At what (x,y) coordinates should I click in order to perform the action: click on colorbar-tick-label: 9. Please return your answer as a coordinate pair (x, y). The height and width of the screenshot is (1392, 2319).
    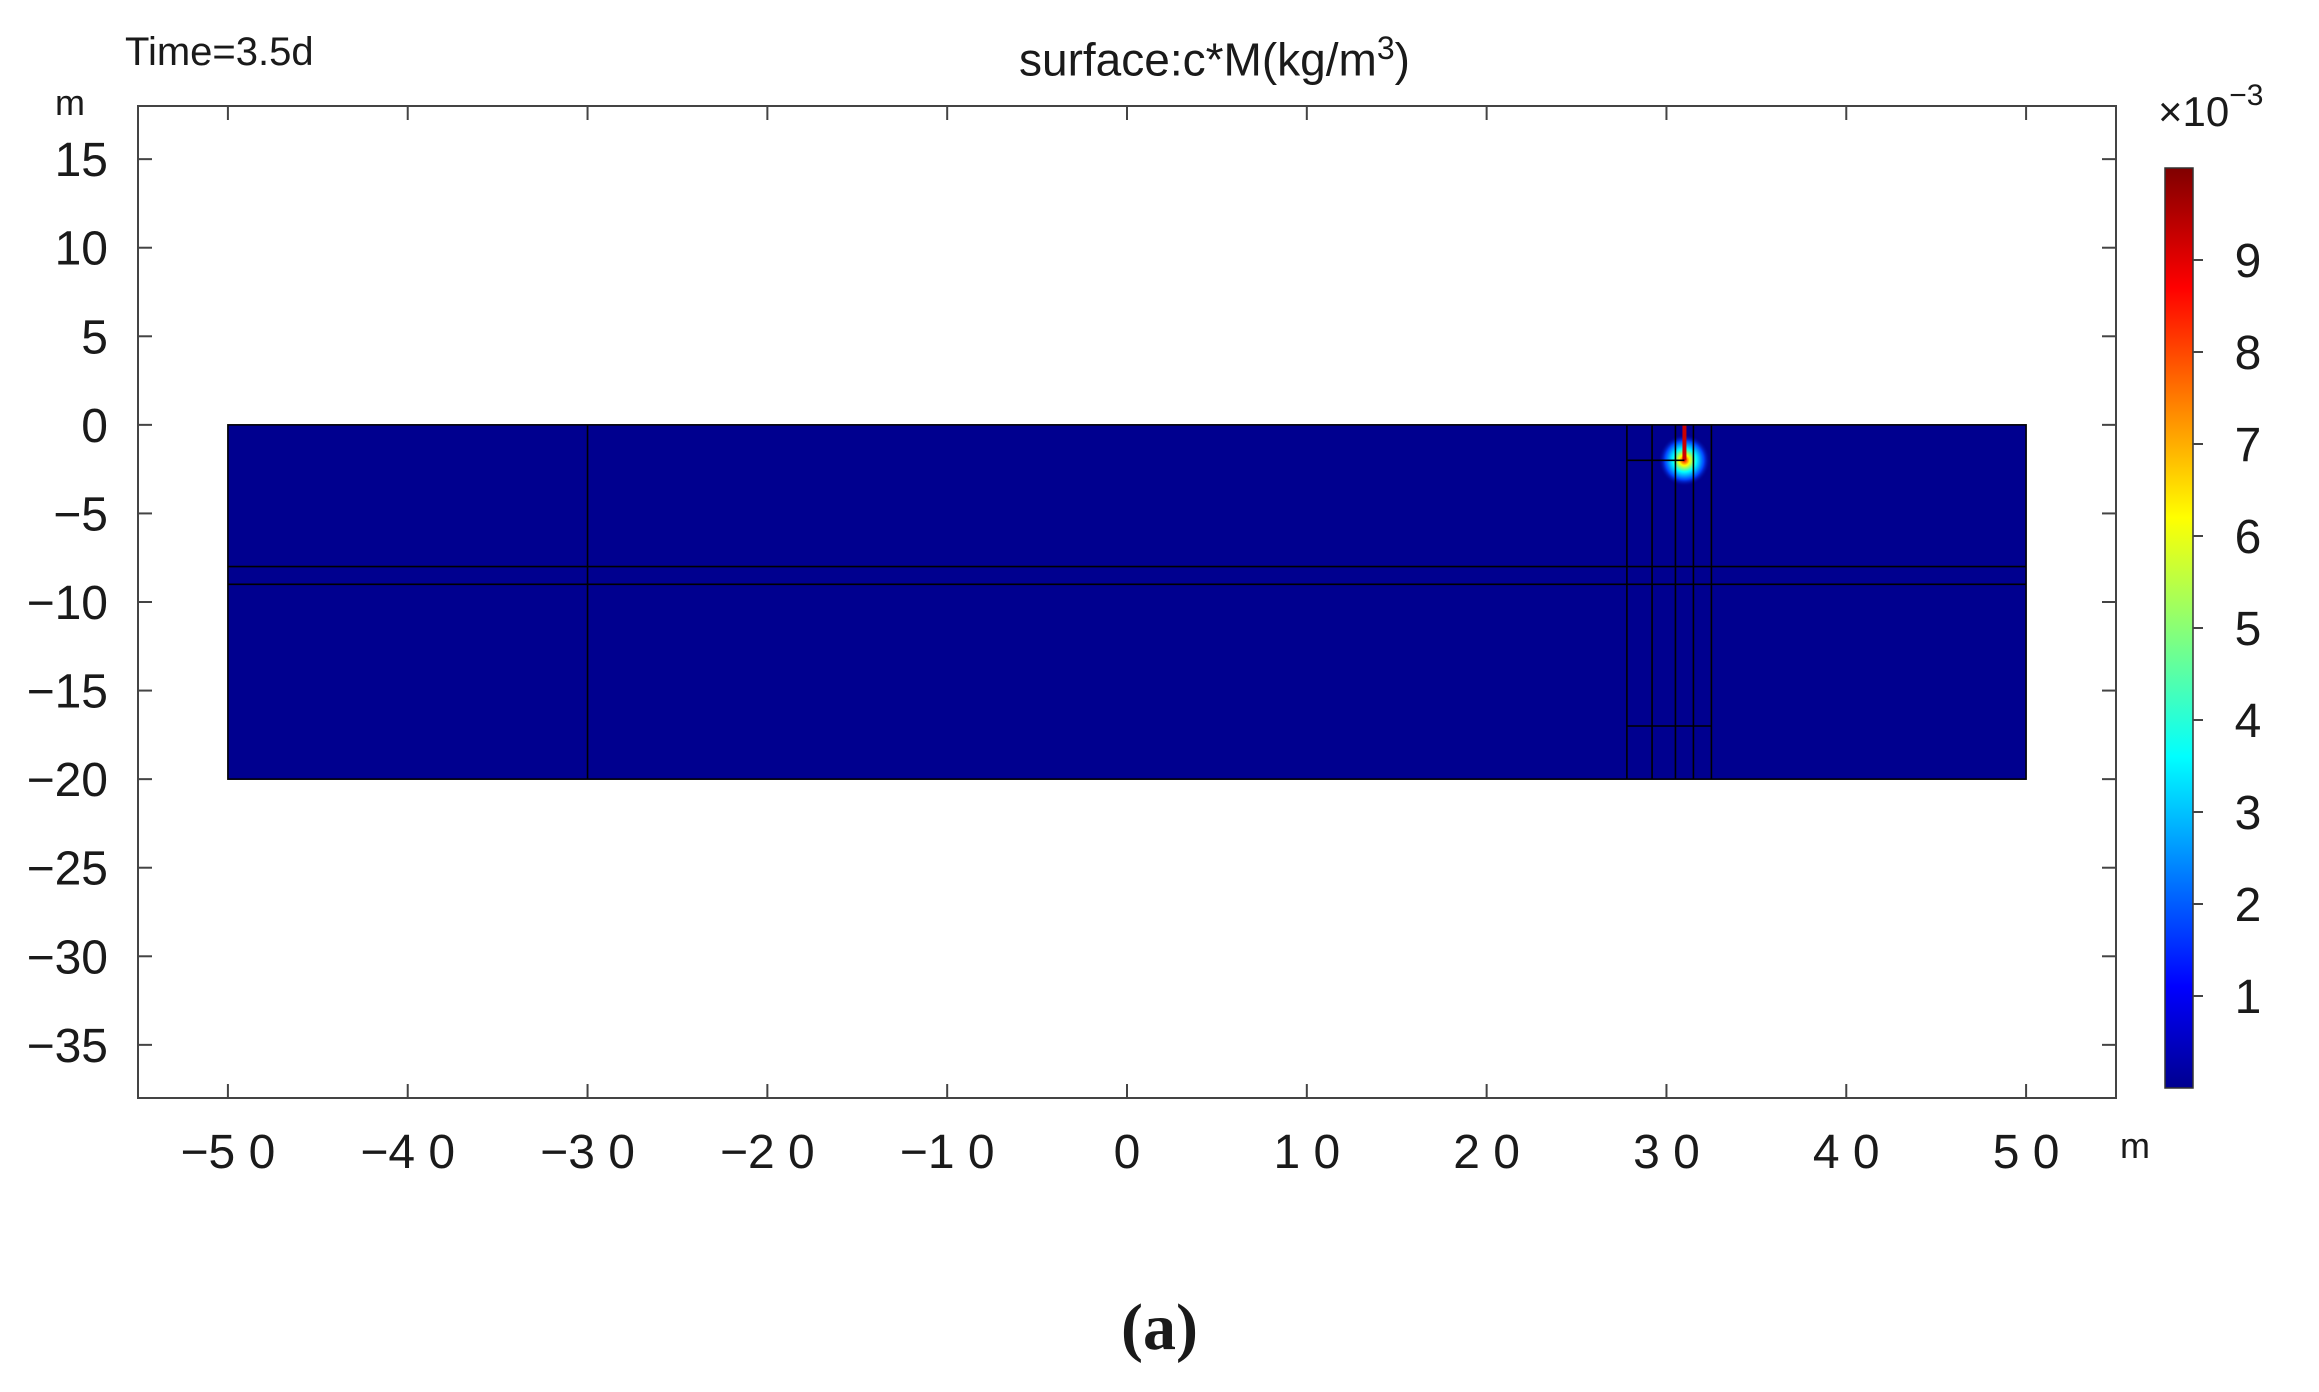
    Looking at the image, I should click on (2248, 261).